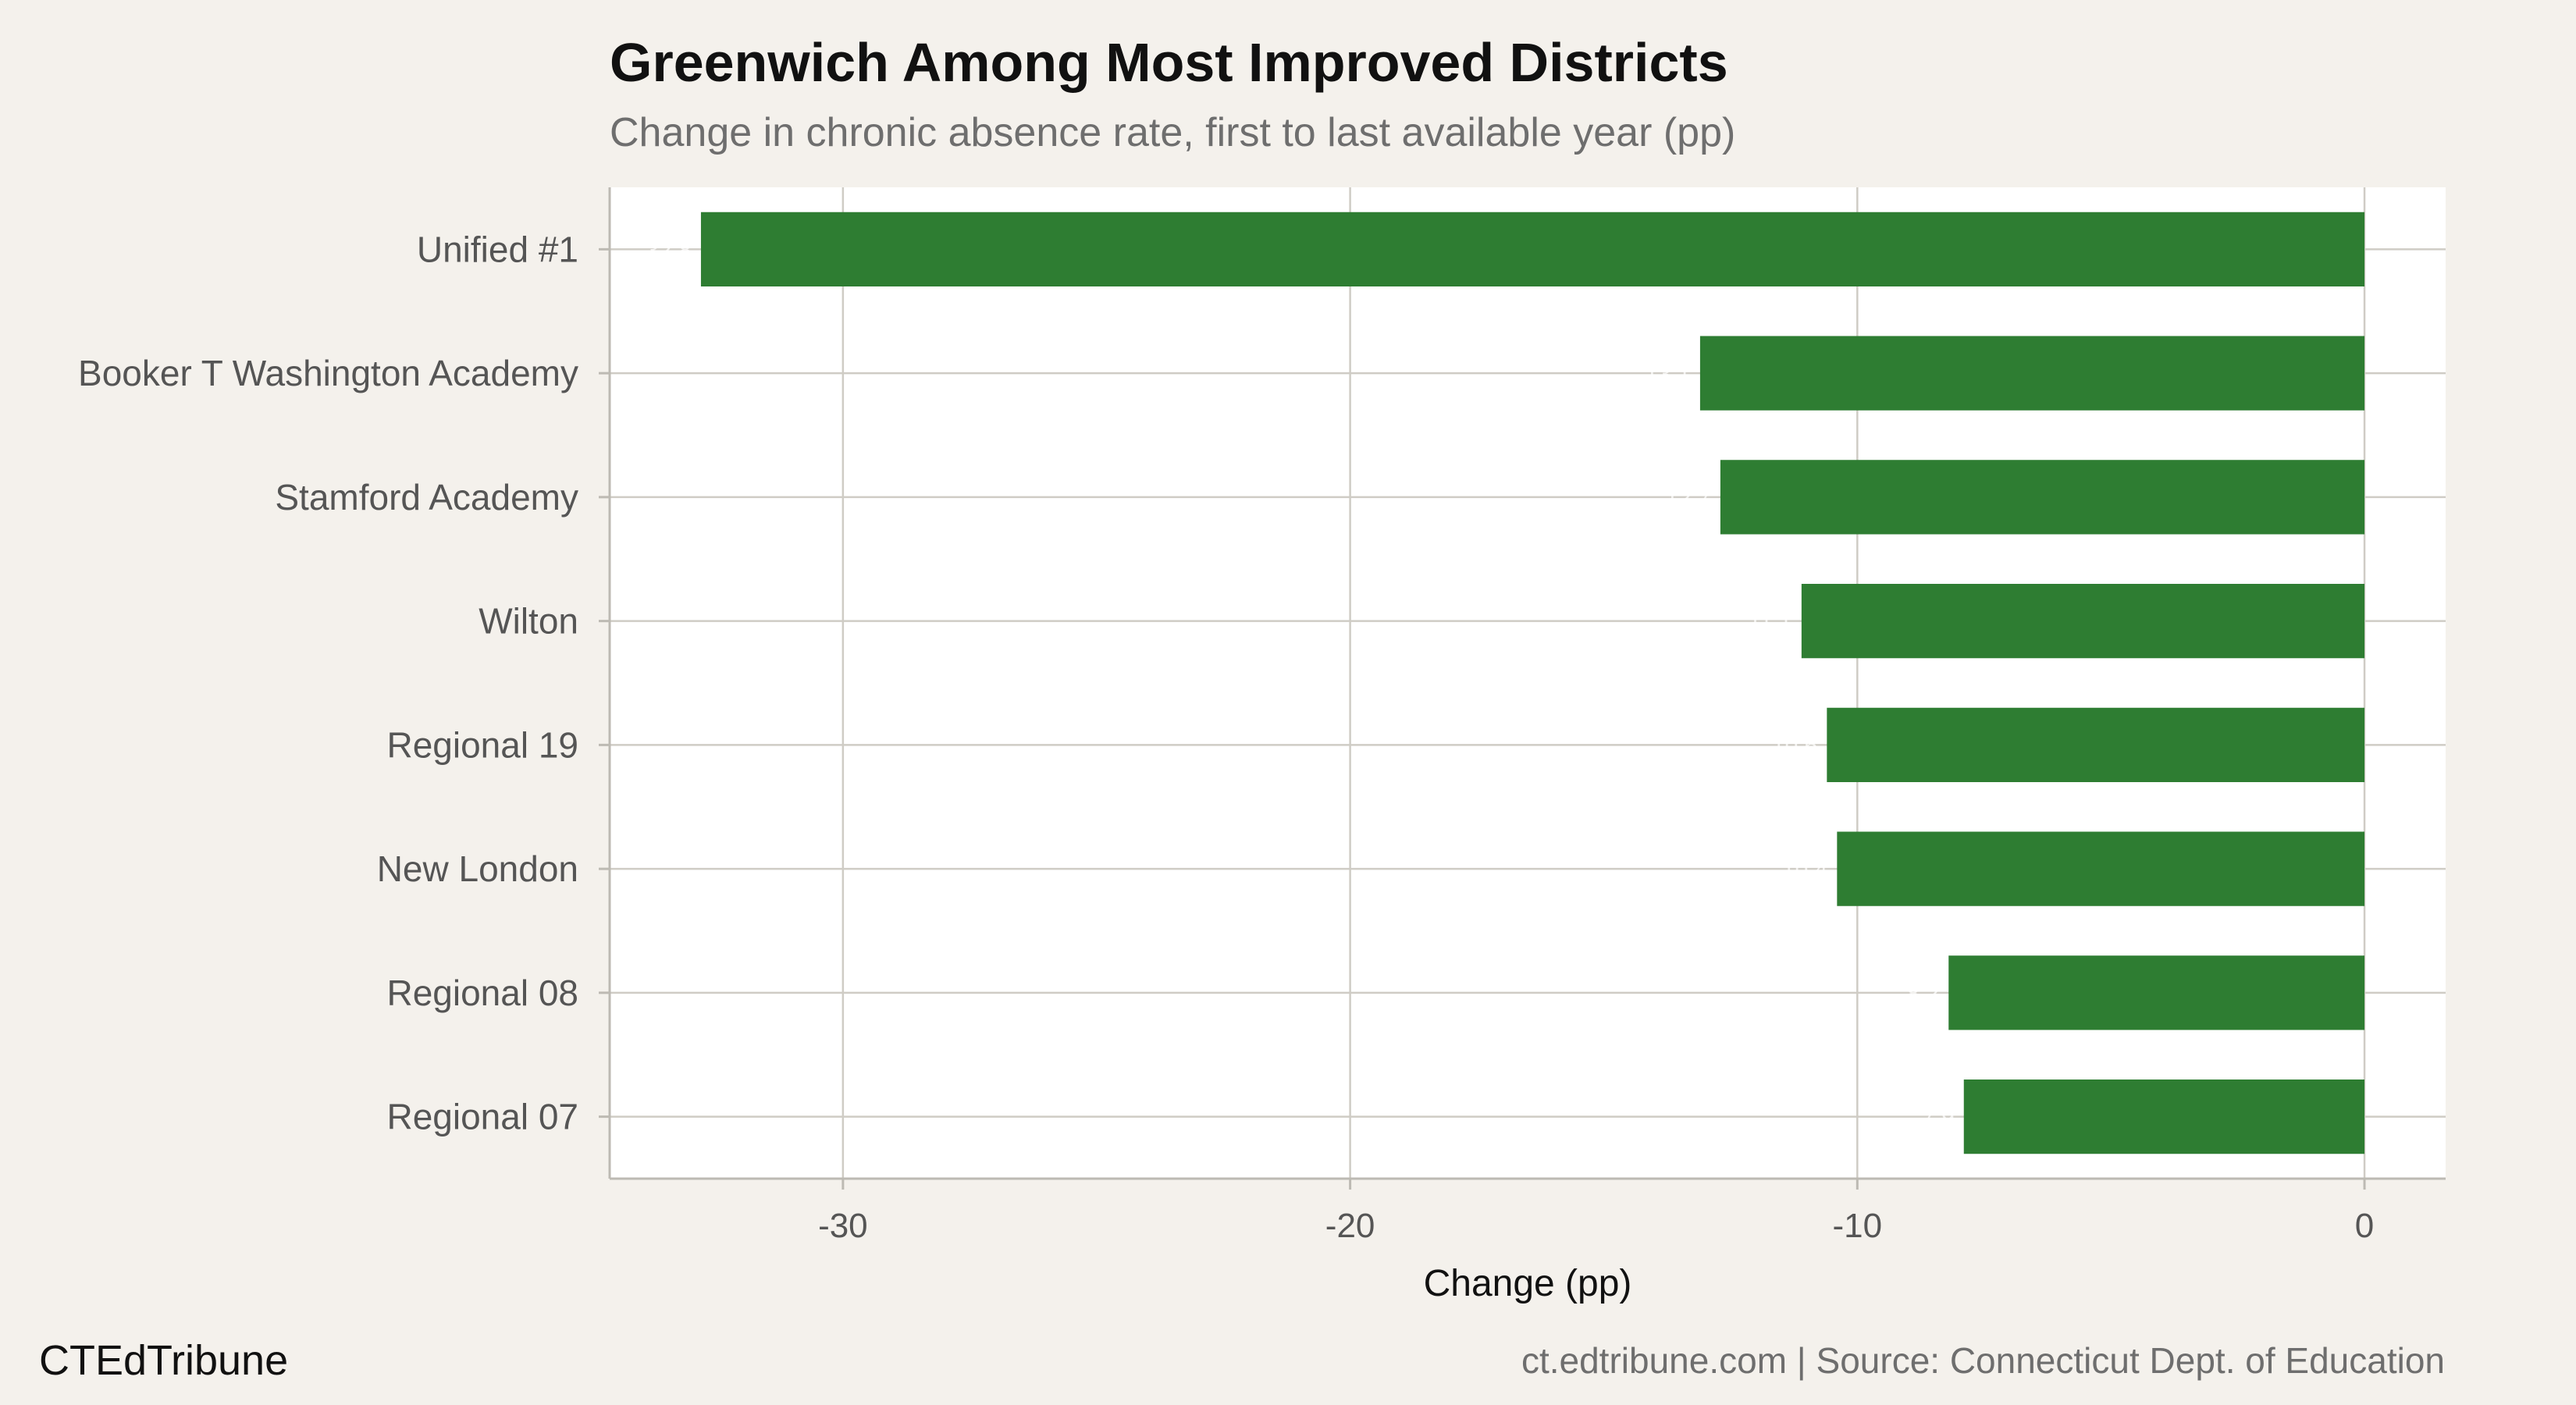 The width and height of the screenshot is (2576, 1405). What do you see at coordinates (164, 1361) in the screenshot?
I see `brand-name: CTEdTribune` at bounding box center [164, 1361].